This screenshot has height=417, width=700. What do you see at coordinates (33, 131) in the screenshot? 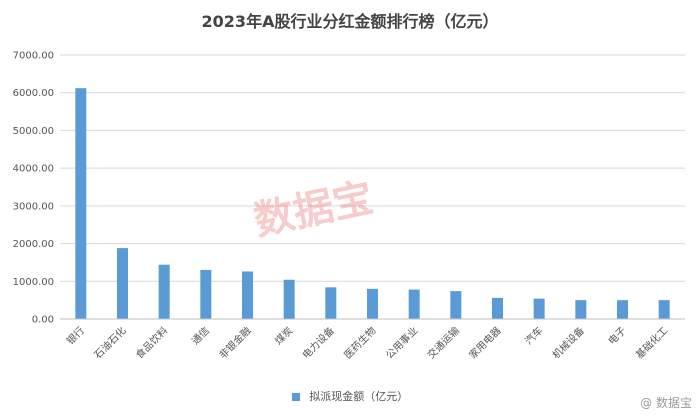
I see `y-tick-label: 5000.00` at bounding box center [33, 131].